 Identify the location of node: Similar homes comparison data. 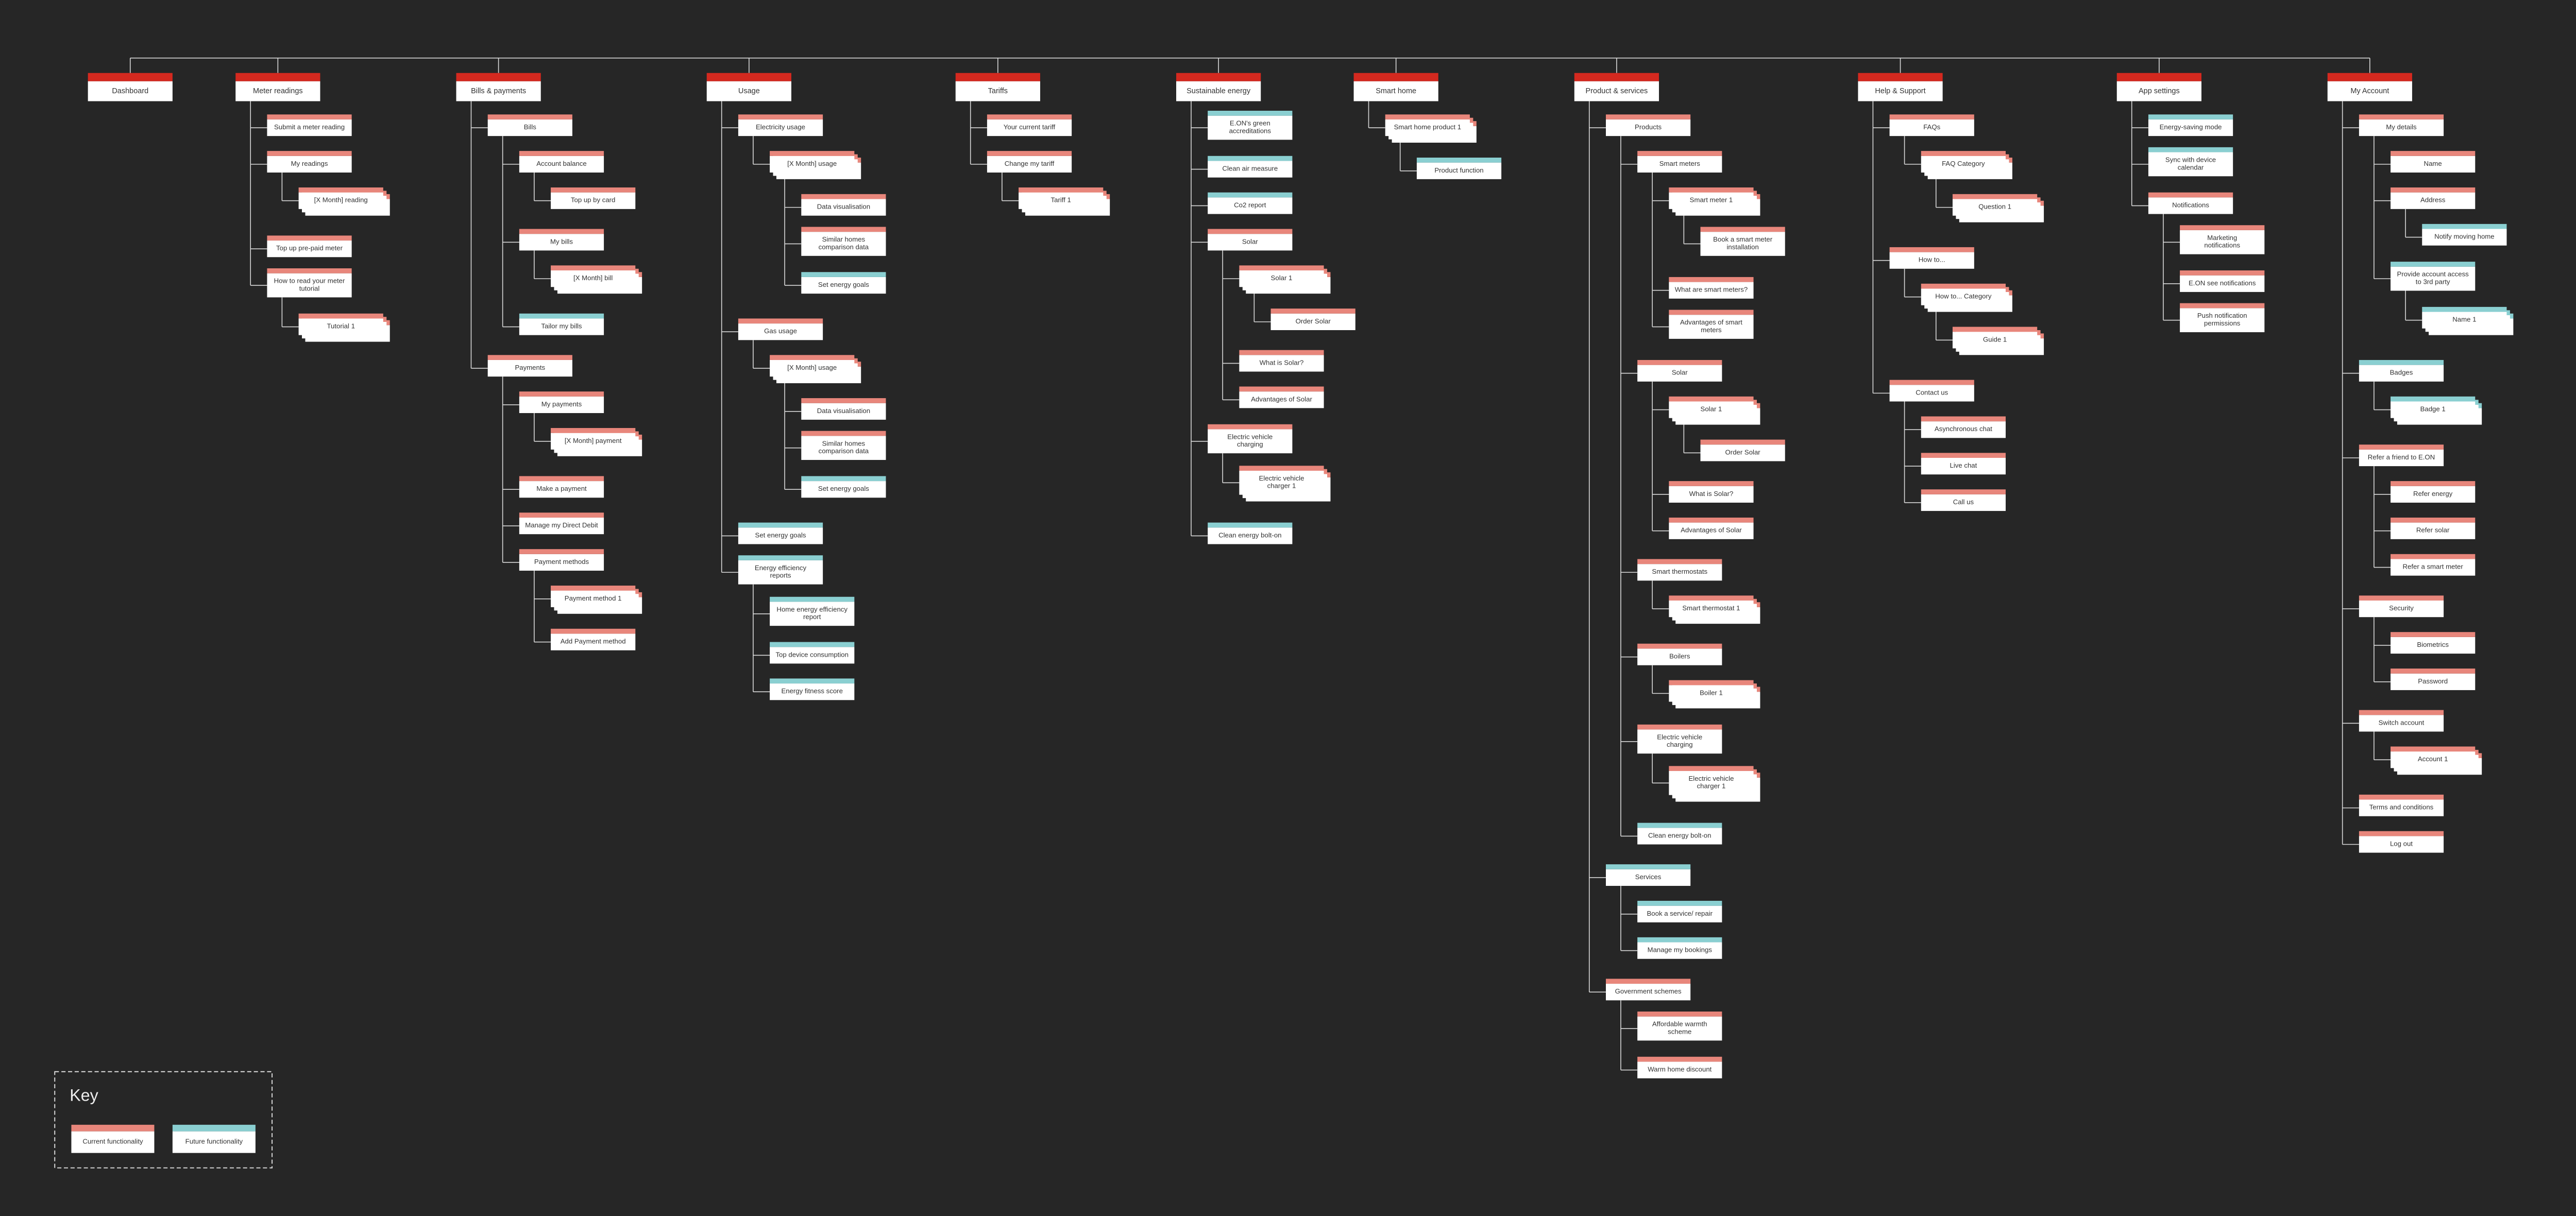
(843, 445).